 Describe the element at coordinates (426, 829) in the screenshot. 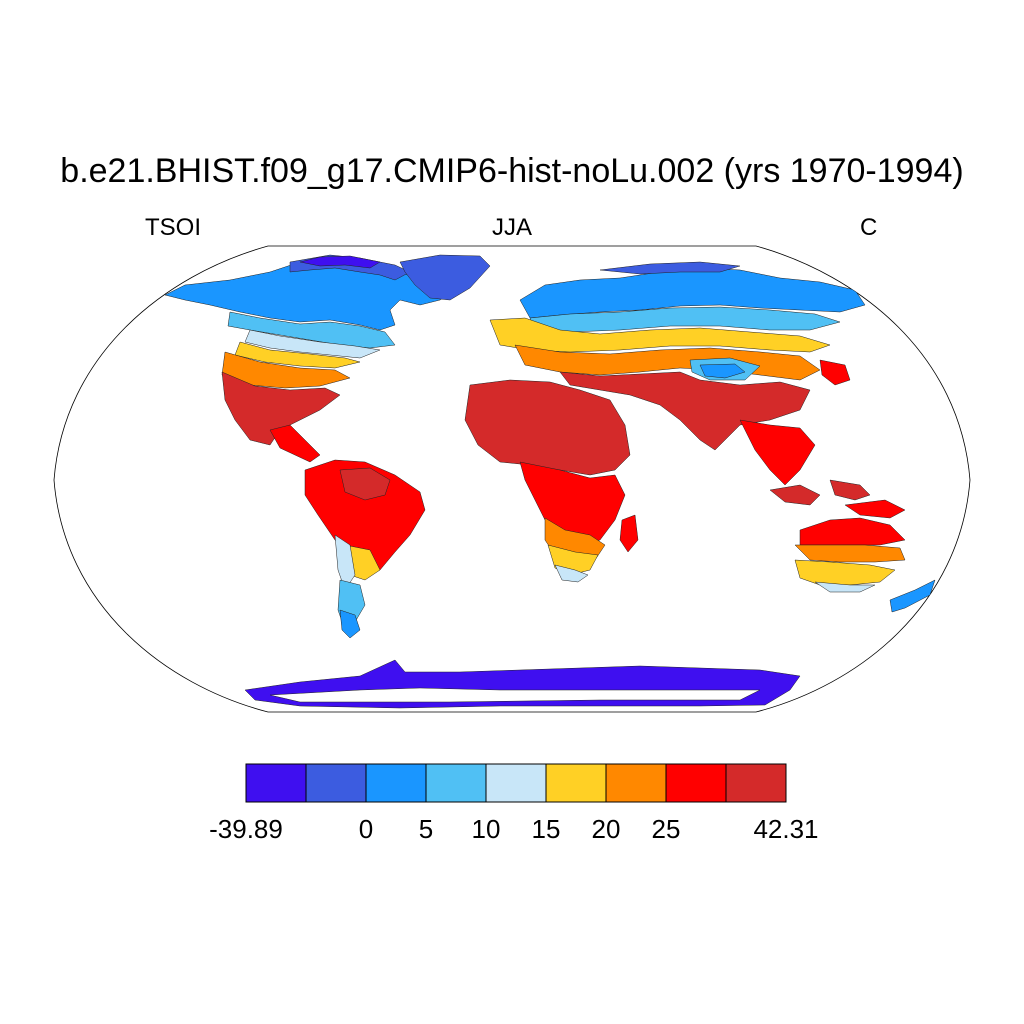

I see `colorbar-tick-label: 5` at that location.